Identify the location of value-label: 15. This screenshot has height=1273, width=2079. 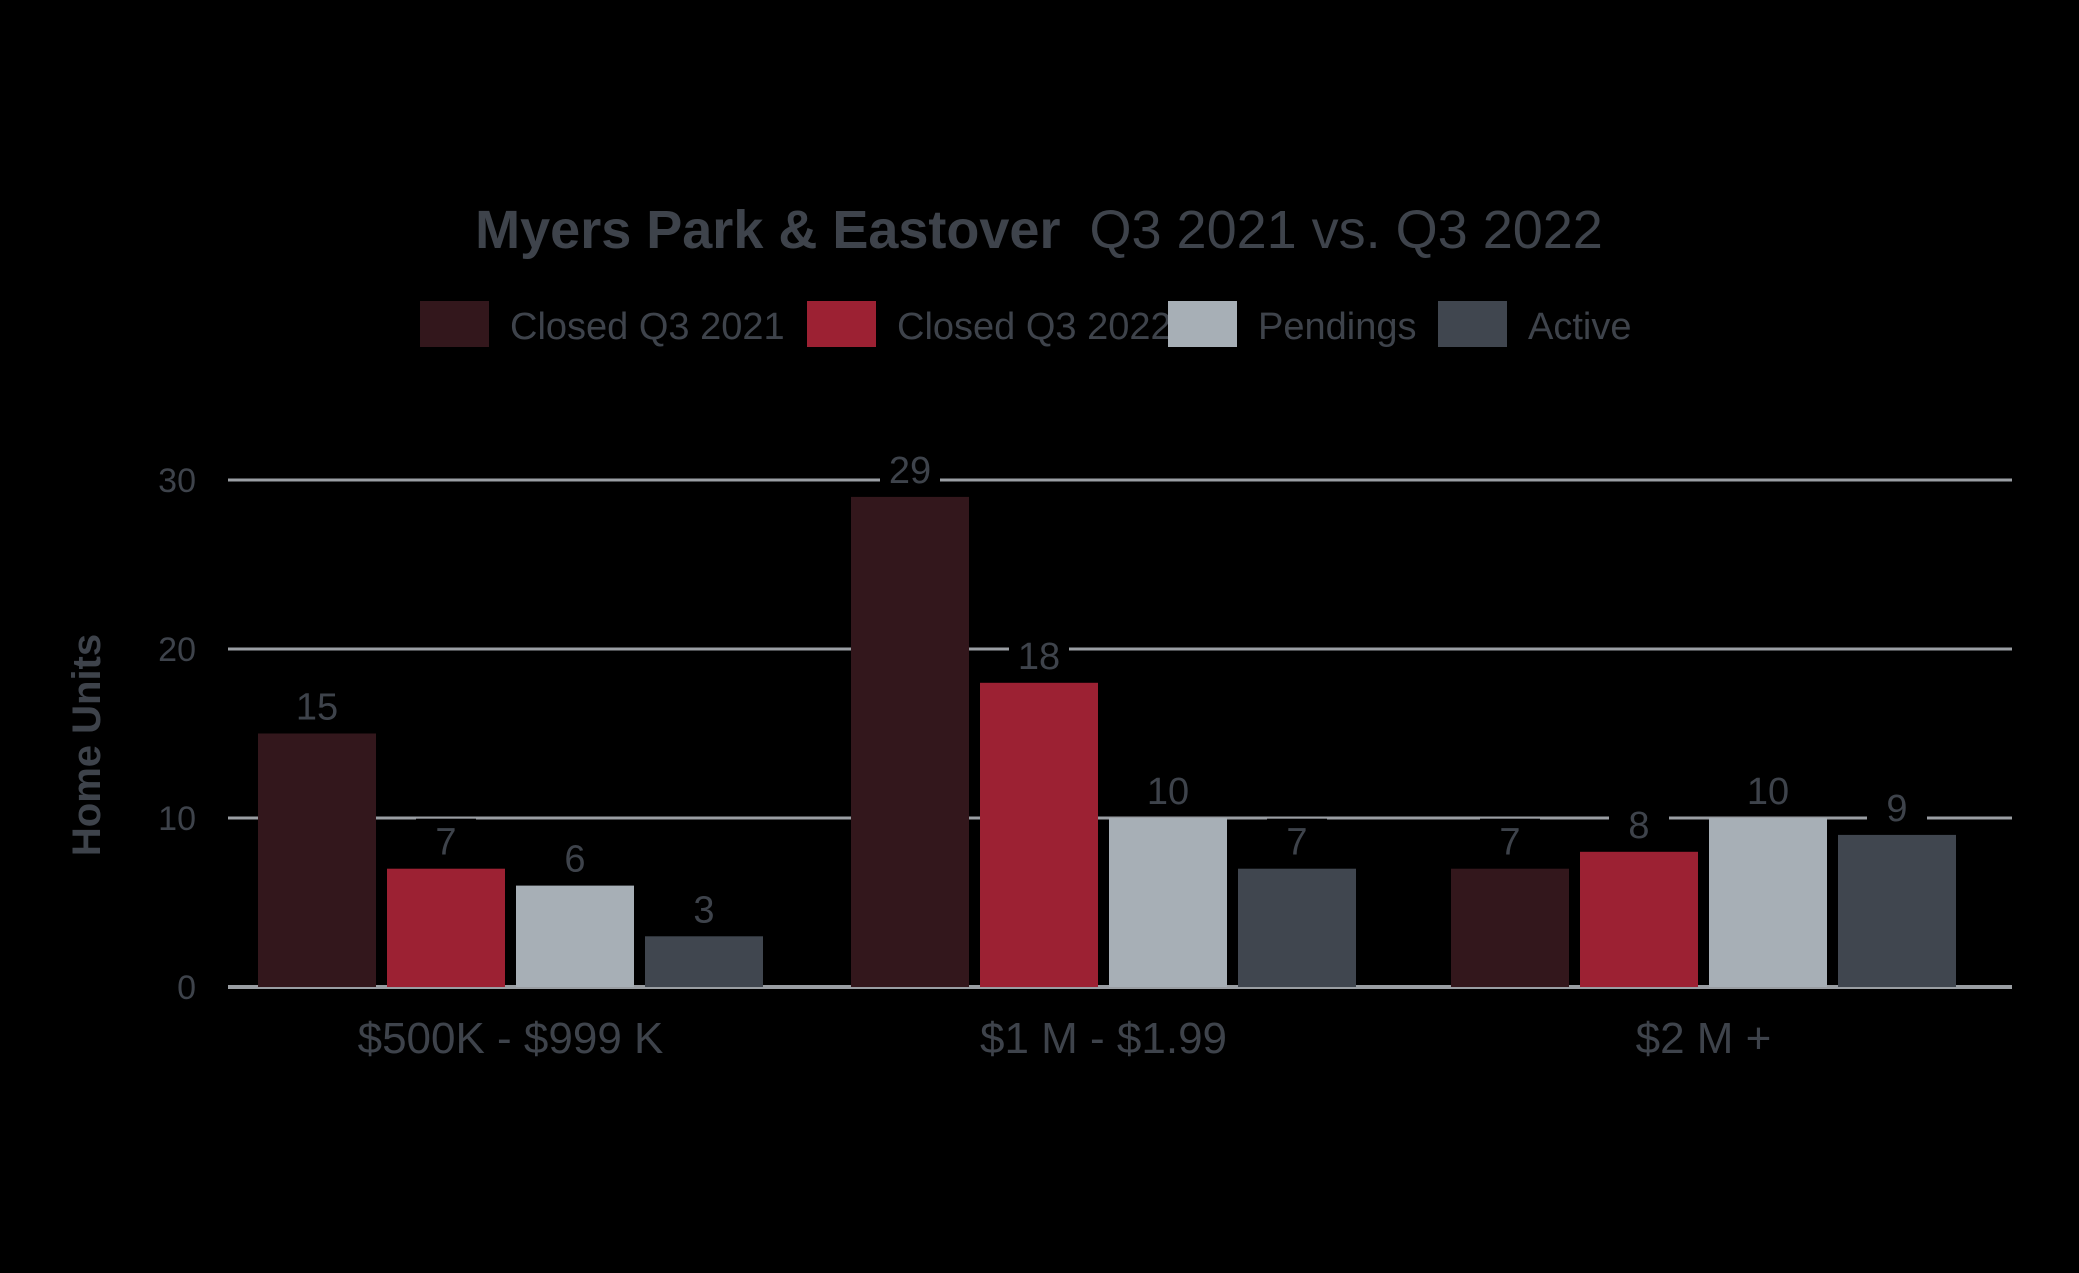
(317, 708).